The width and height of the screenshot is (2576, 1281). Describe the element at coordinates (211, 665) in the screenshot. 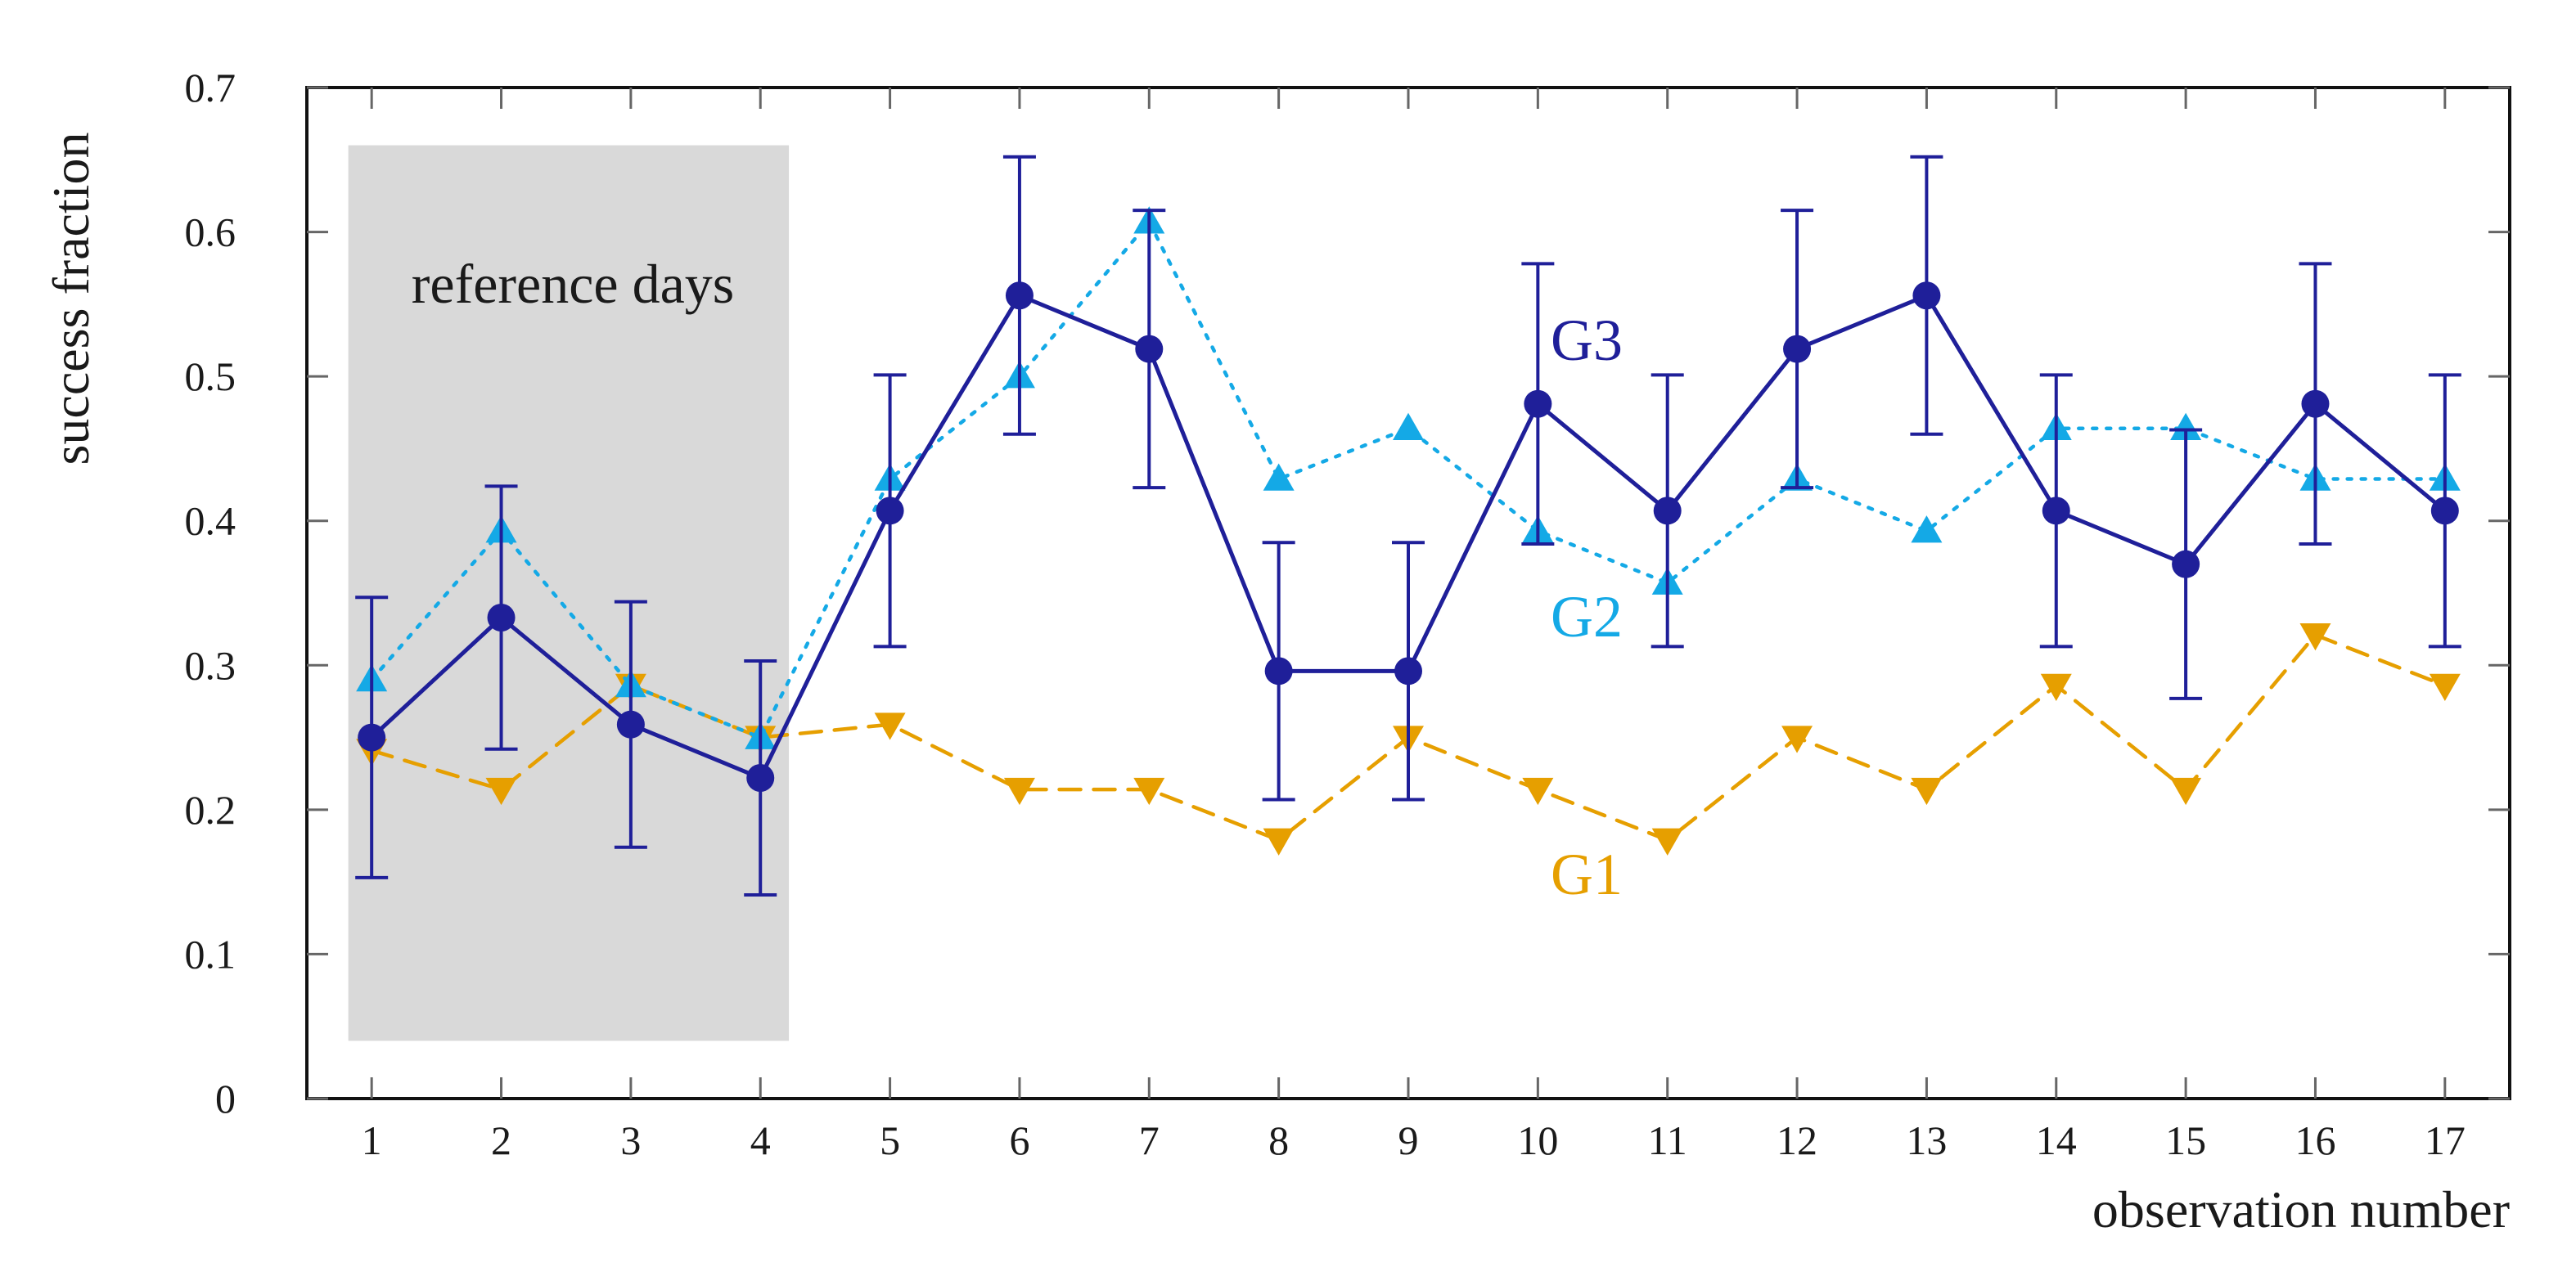

I see `y-tick-label: 0.3` at that location.